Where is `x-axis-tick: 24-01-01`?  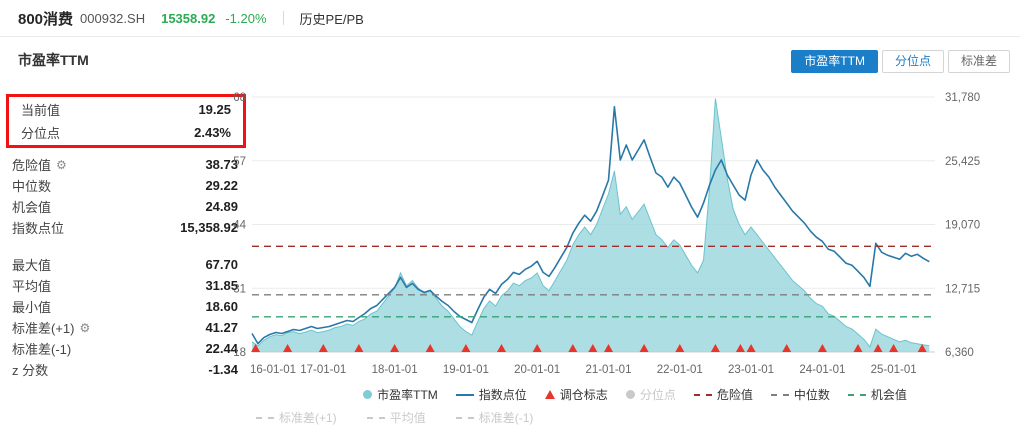 x-axis-tick: 24-01-01 is located at coordinates (822, 370).